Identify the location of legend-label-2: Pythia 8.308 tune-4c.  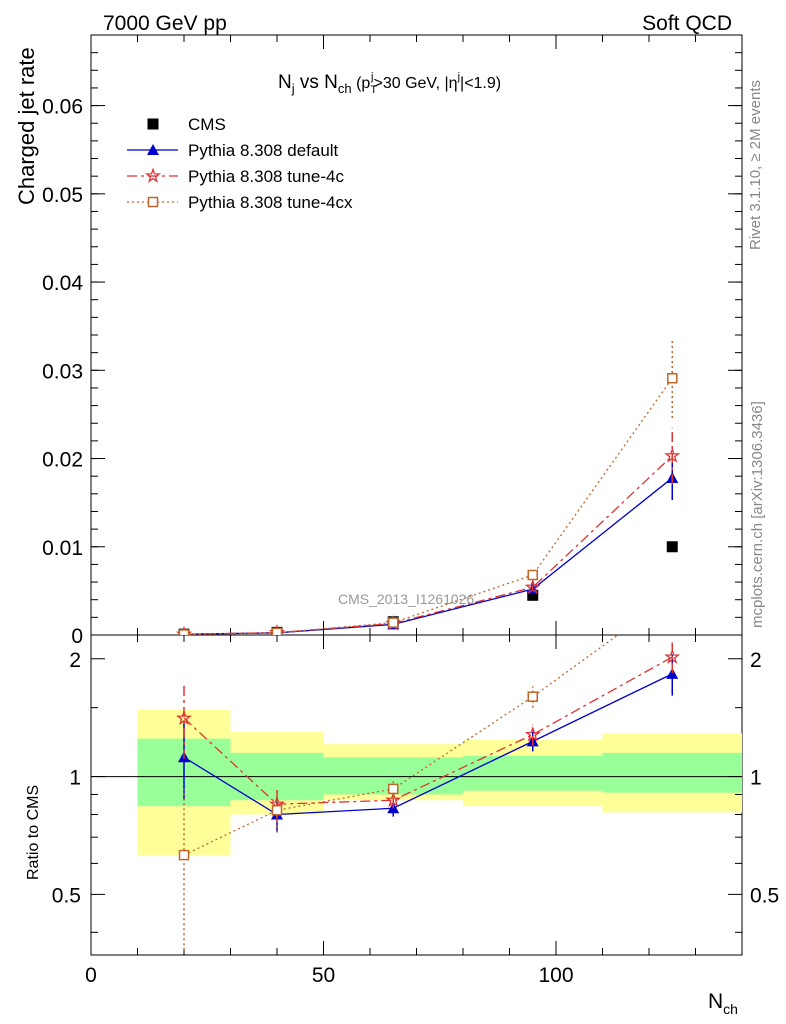
(266, 176).